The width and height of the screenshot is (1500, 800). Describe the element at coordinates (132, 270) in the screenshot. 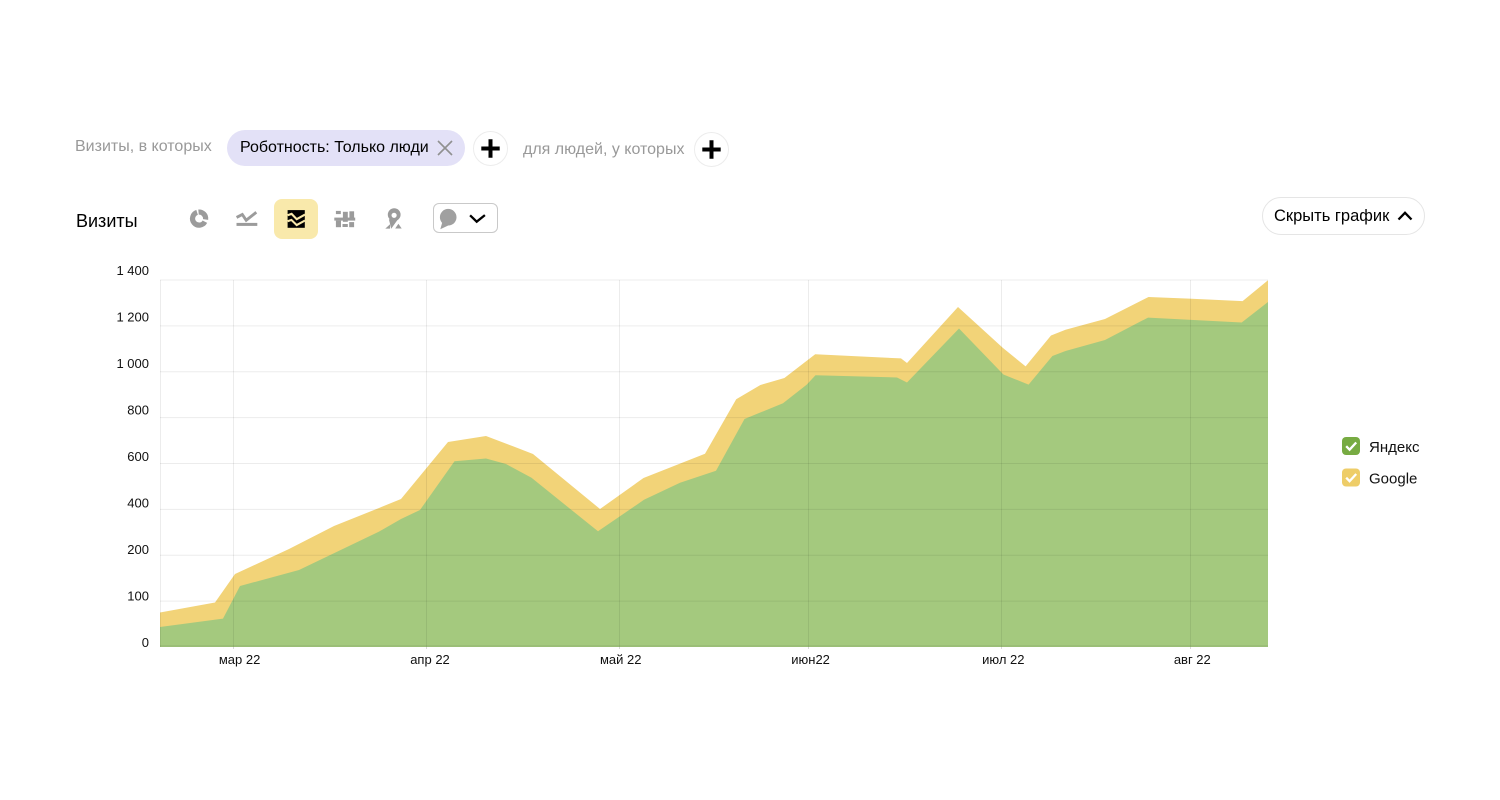

I see `svg-text: 1 400` at that location.